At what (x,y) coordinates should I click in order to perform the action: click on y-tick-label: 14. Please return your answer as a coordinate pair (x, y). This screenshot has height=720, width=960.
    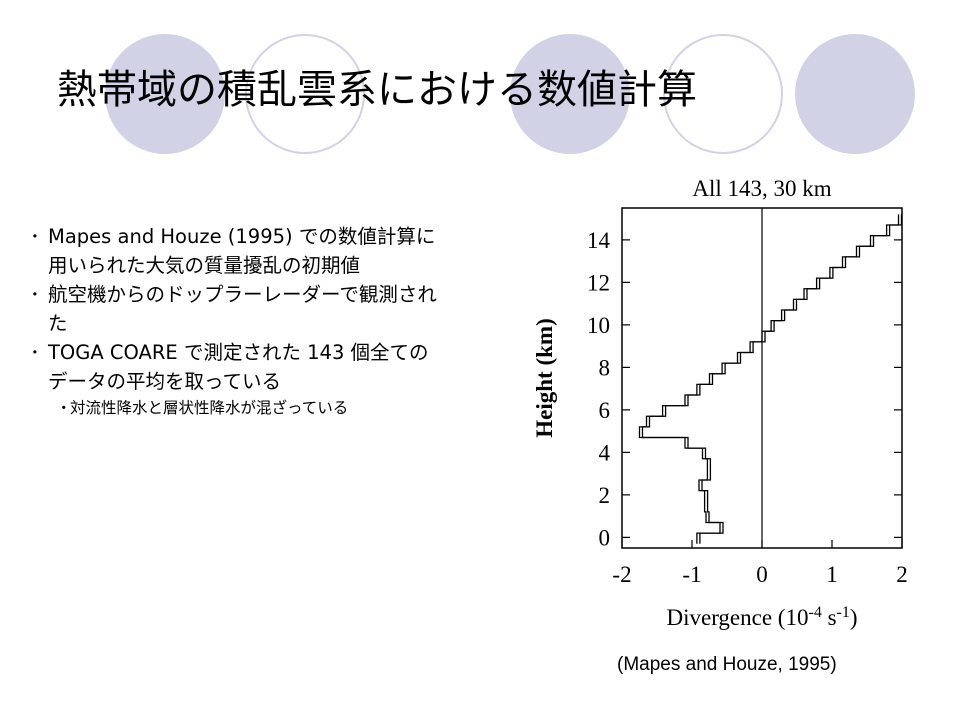
    Looking at the image, I should click on (599, 240).